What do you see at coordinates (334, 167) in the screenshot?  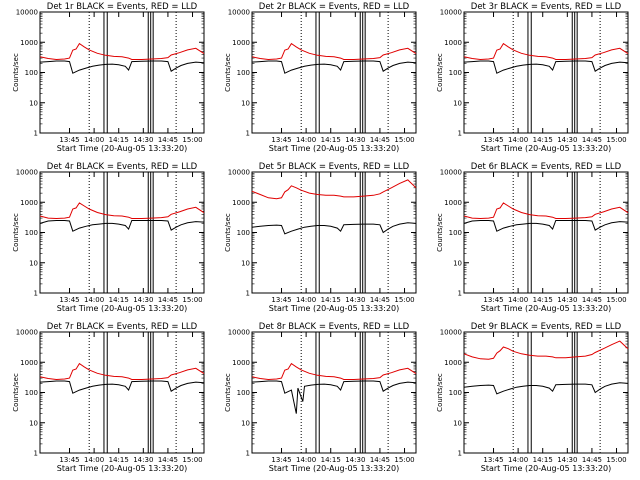 I see `panel-title: Det 5r BLACK = Events, RED = LLD` at bounding box center [334, 167].